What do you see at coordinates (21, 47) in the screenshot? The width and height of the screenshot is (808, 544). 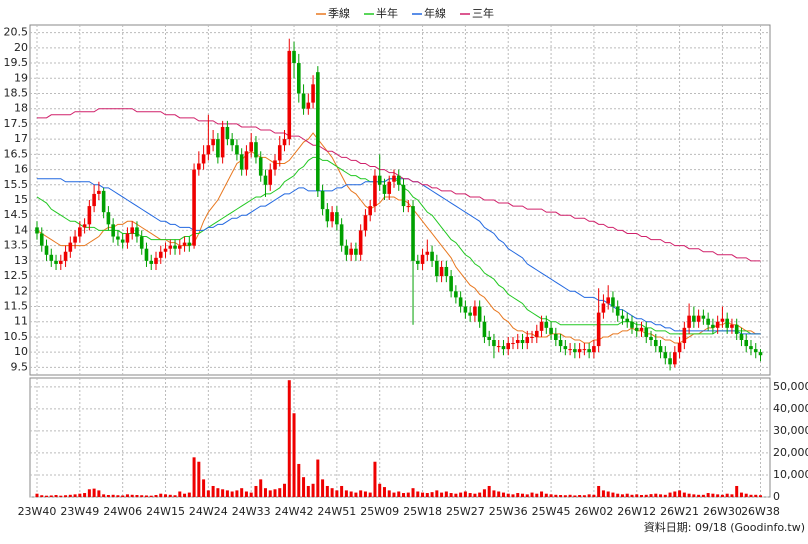 I see `y-tick-label: 20` at bounding box center [21, 47].